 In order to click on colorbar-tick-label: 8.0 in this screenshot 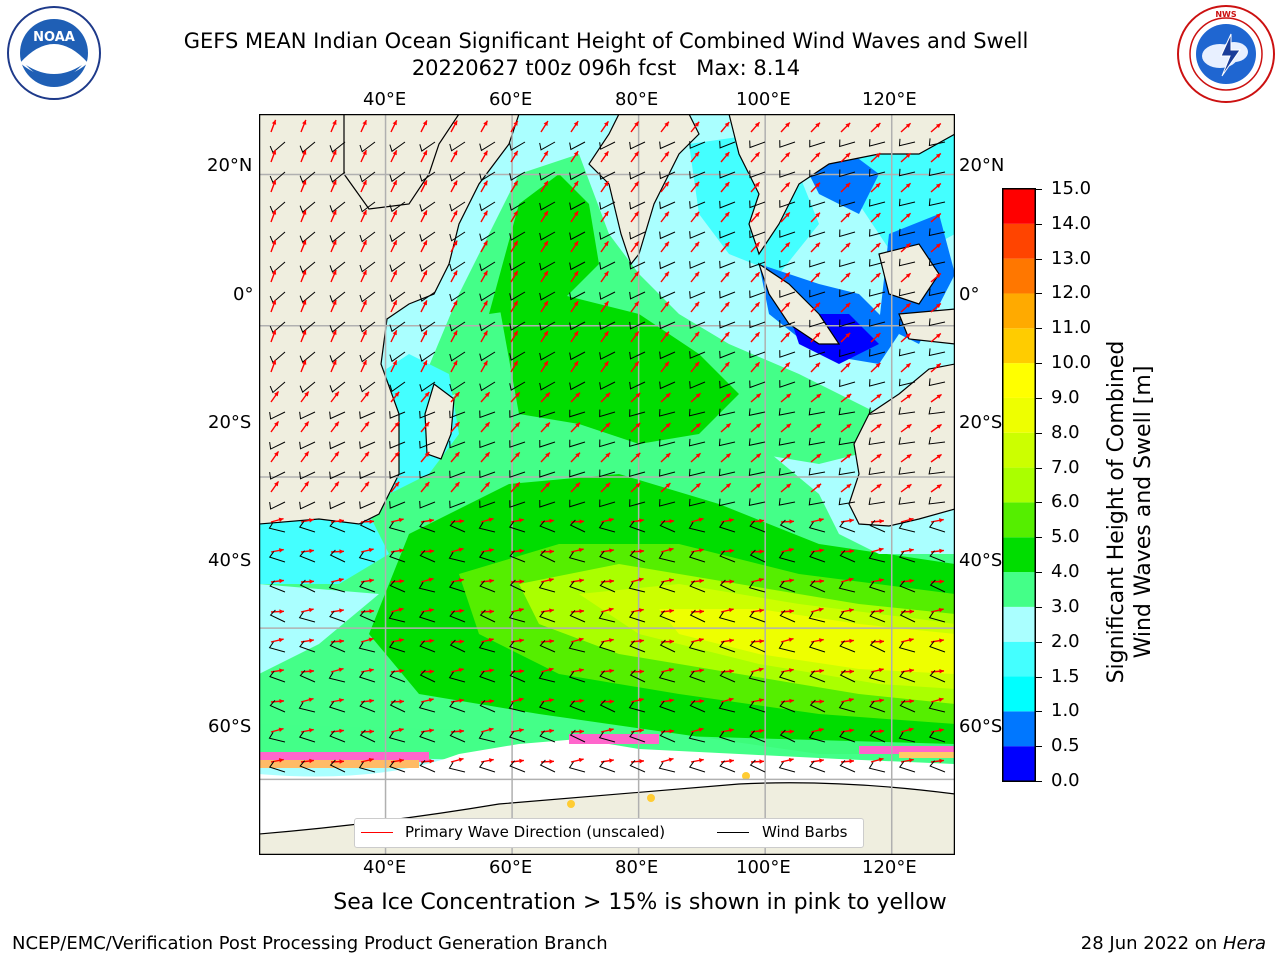, I will do `click(1065, 432)`.